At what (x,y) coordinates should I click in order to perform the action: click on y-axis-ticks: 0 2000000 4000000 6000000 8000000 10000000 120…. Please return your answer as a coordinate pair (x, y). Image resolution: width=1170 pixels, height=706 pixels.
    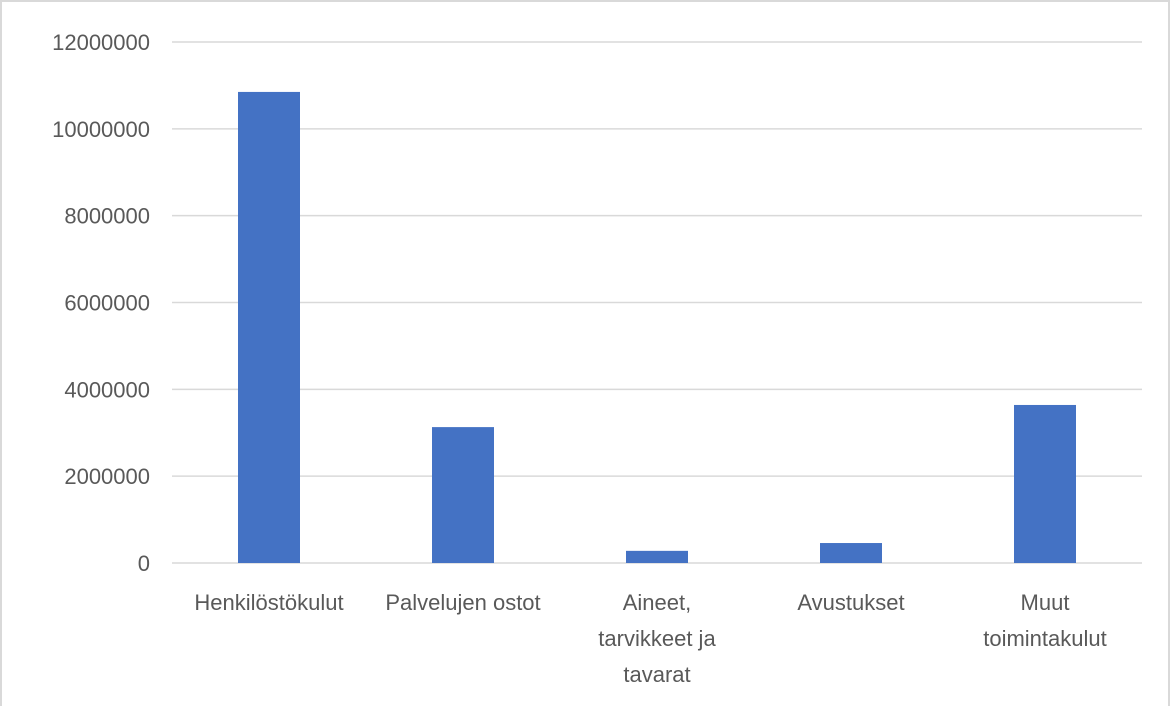
    Looking at the image, I should click on (101, 303).